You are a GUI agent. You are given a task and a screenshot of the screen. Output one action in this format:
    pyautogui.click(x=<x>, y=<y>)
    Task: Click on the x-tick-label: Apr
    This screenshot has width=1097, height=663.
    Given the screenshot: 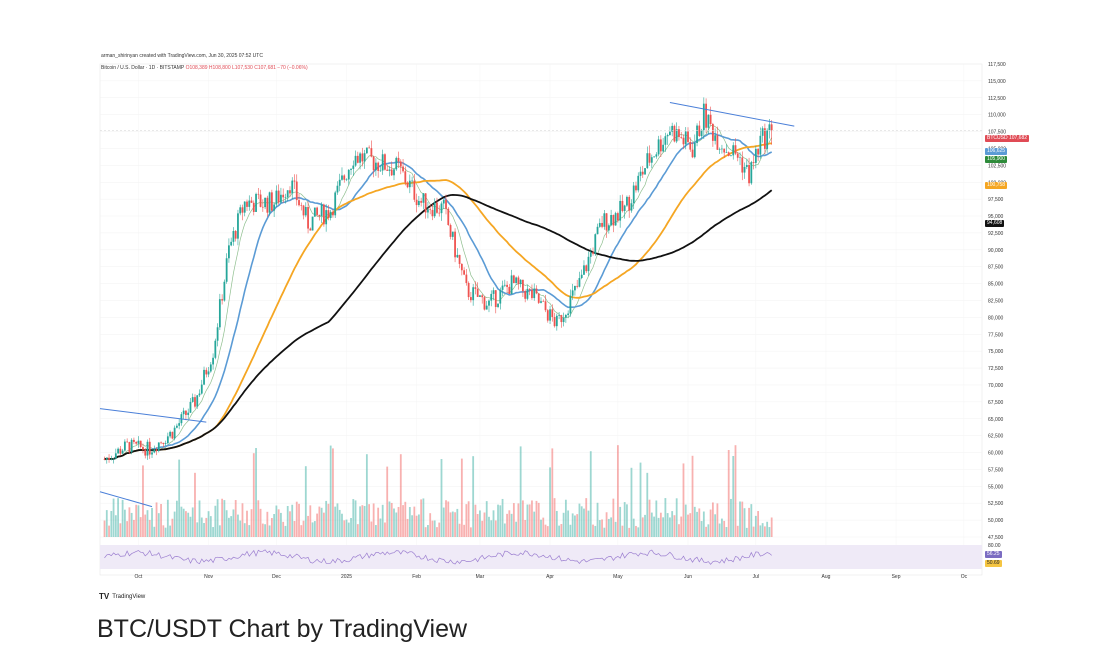 What is the action you would take?
    pyautogui.click(x=550, y=577)
    